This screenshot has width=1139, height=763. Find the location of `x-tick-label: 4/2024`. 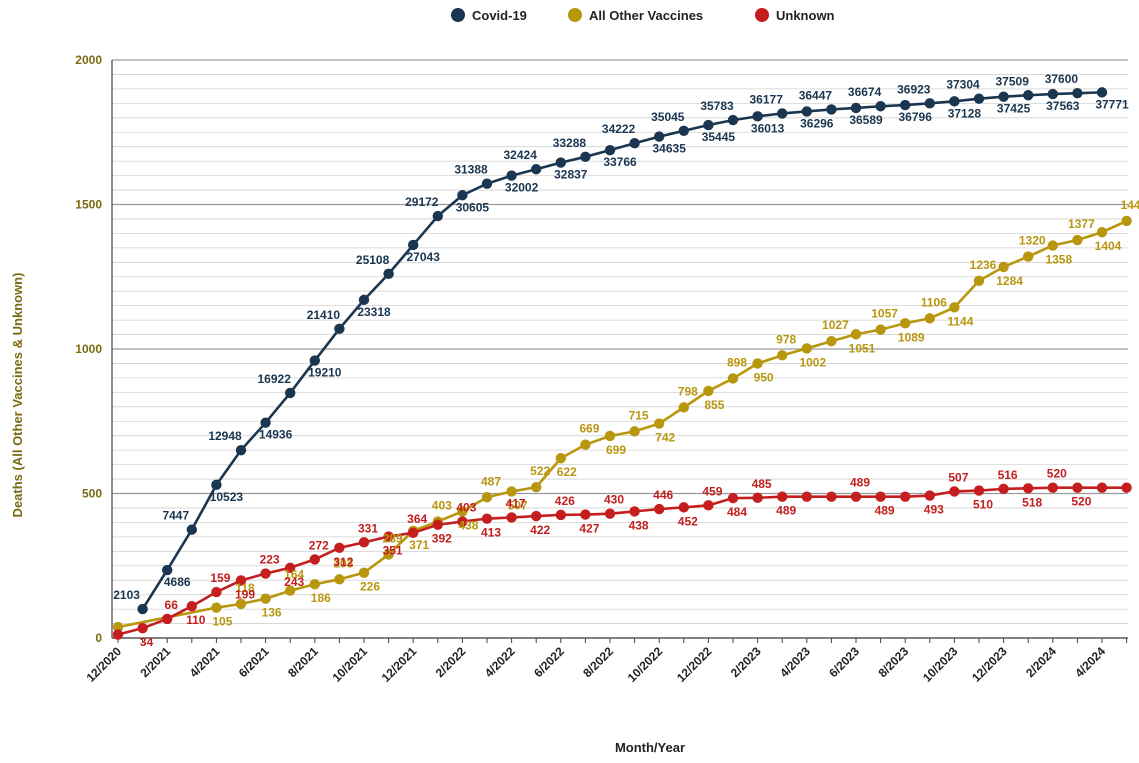

x-tick-label: 4/2024 is located at coordinates (1090, 662).